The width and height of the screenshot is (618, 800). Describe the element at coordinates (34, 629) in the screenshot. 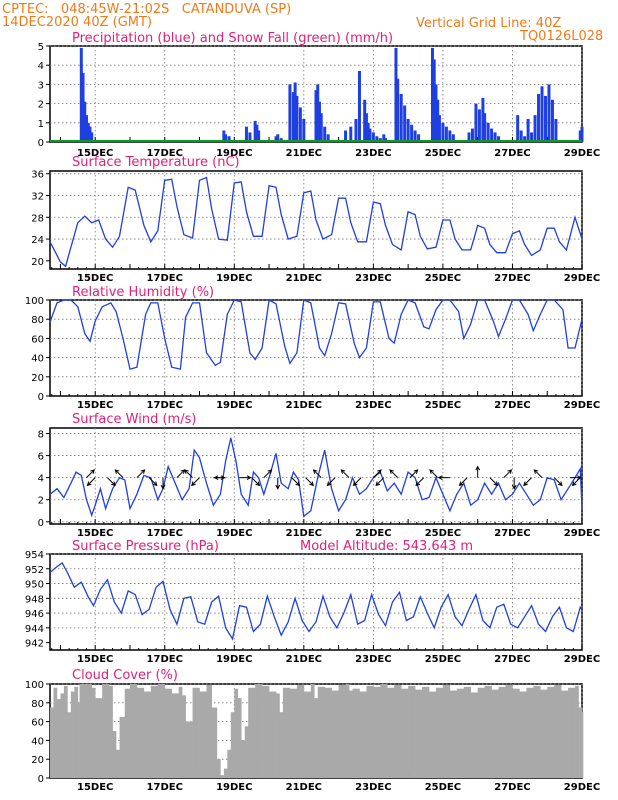

I see `y-tick-label: 944` at that location.